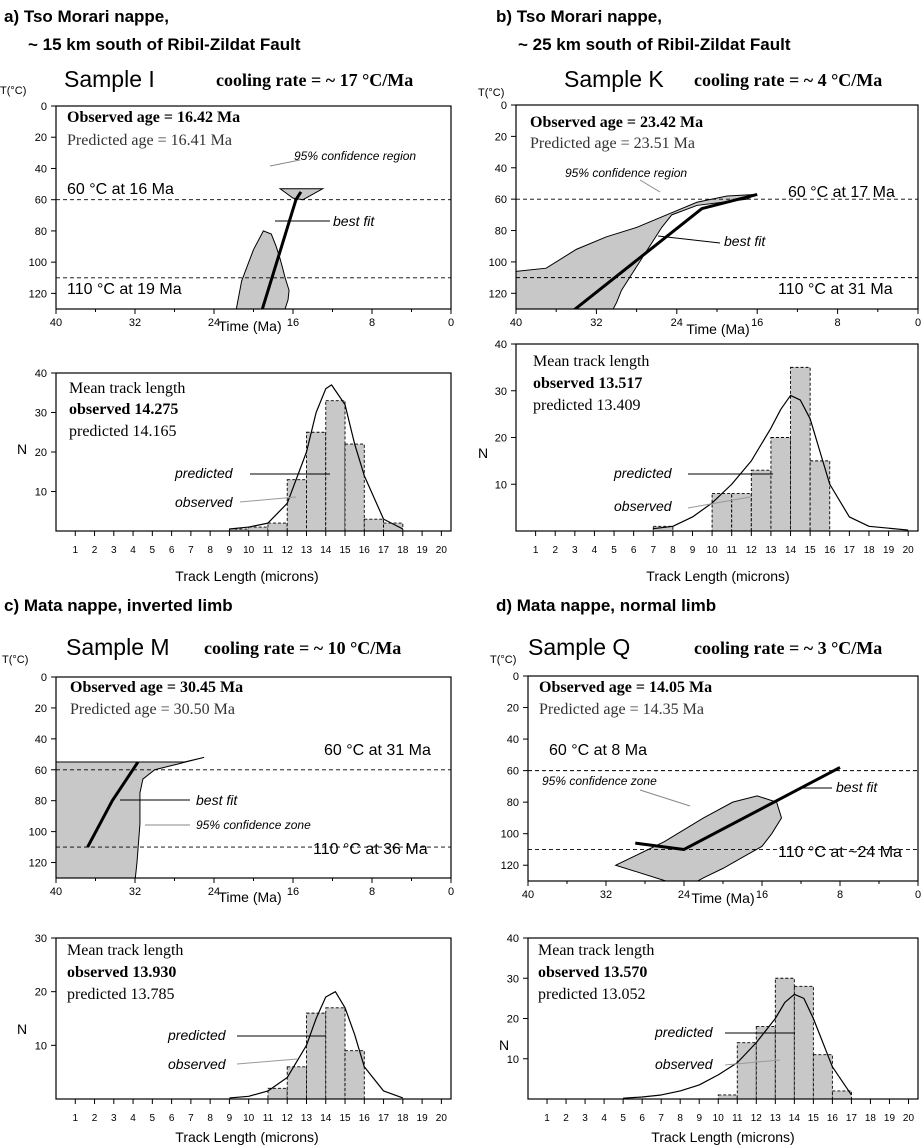  Describe the element at coordinates (585, 1118) in the screenshot. I see `track-length-tick-label: 3` at that location.